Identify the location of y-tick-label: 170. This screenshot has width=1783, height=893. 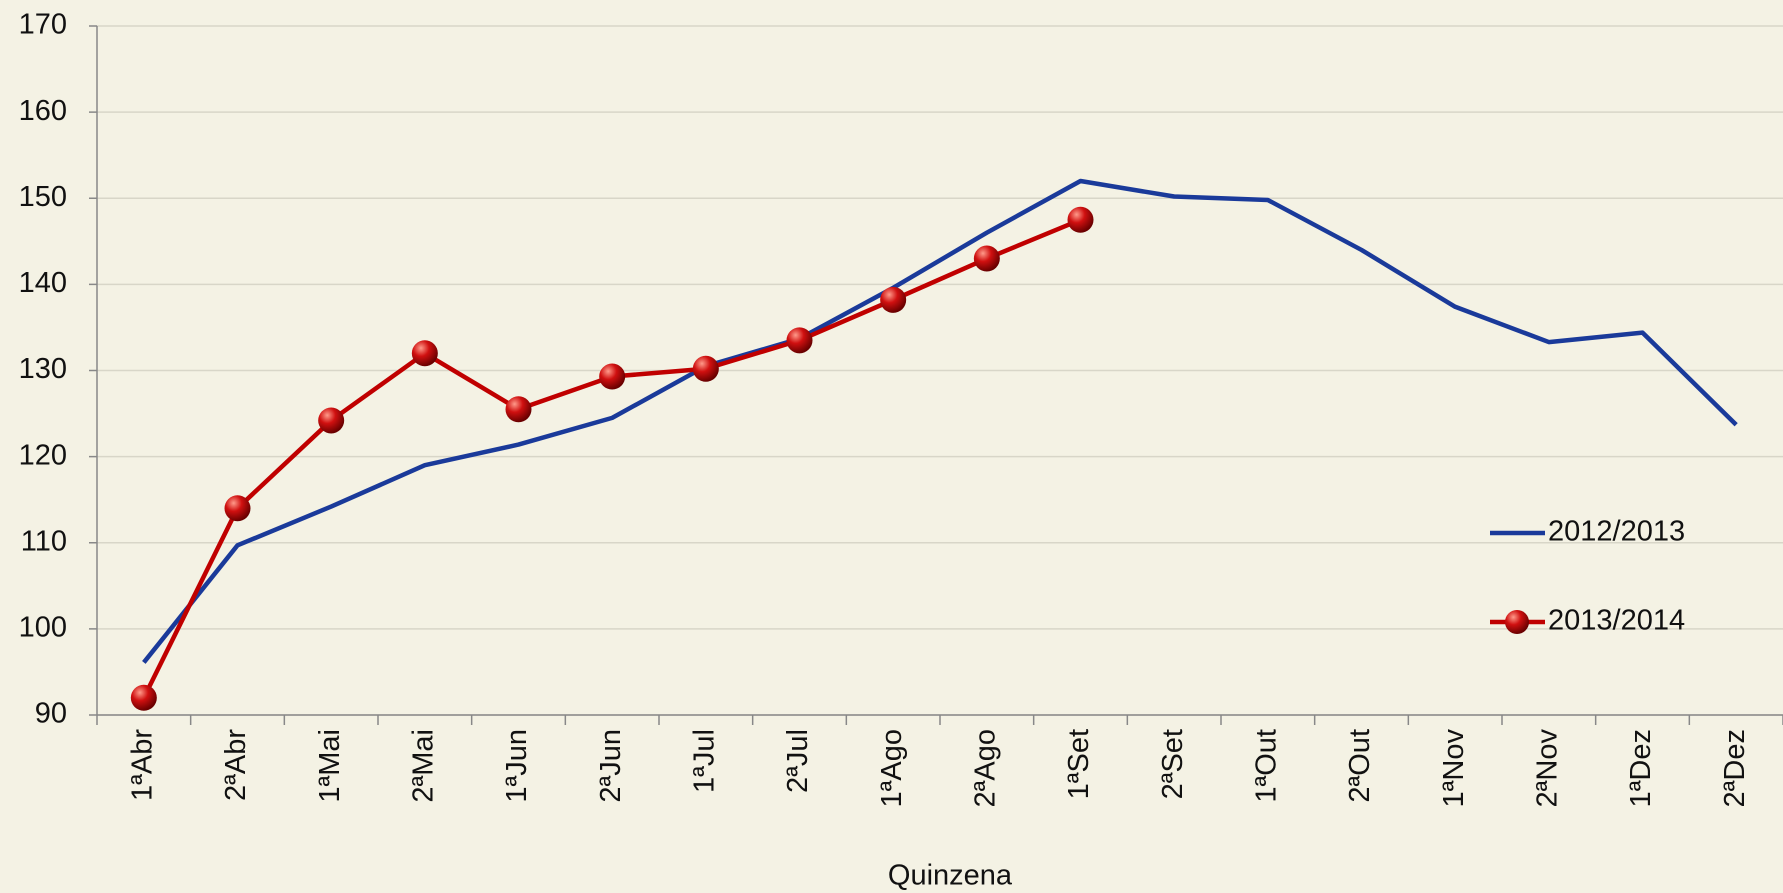
(43, 25).